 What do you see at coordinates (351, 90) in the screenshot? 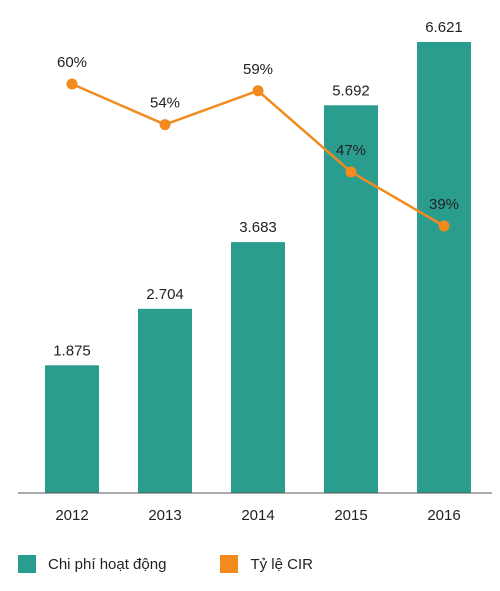
I see `bar-label-2015: 5.692` at bounding box center [351, 90].